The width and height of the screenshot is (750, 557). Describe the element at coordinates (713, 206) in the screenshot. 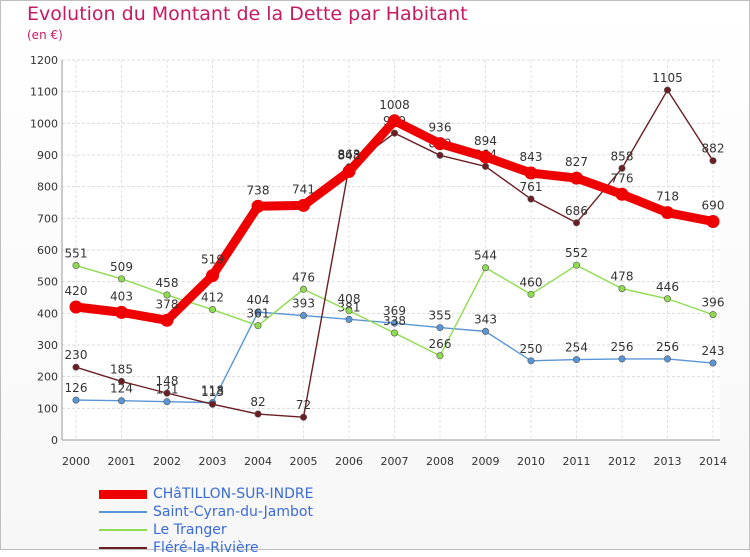

I see `data-label: 690` at that location.